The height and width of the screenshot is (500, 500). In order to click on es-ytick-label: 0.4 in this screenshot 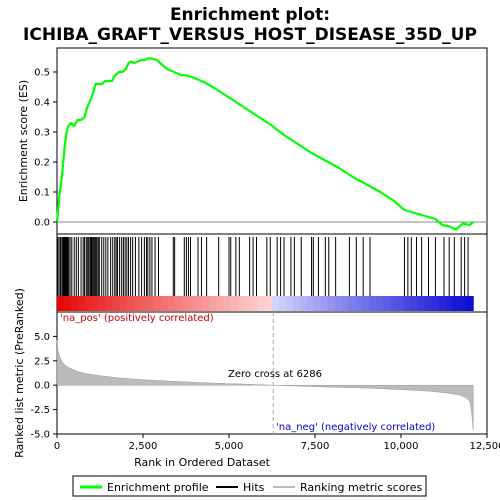, I will do `click(42, 103)`.